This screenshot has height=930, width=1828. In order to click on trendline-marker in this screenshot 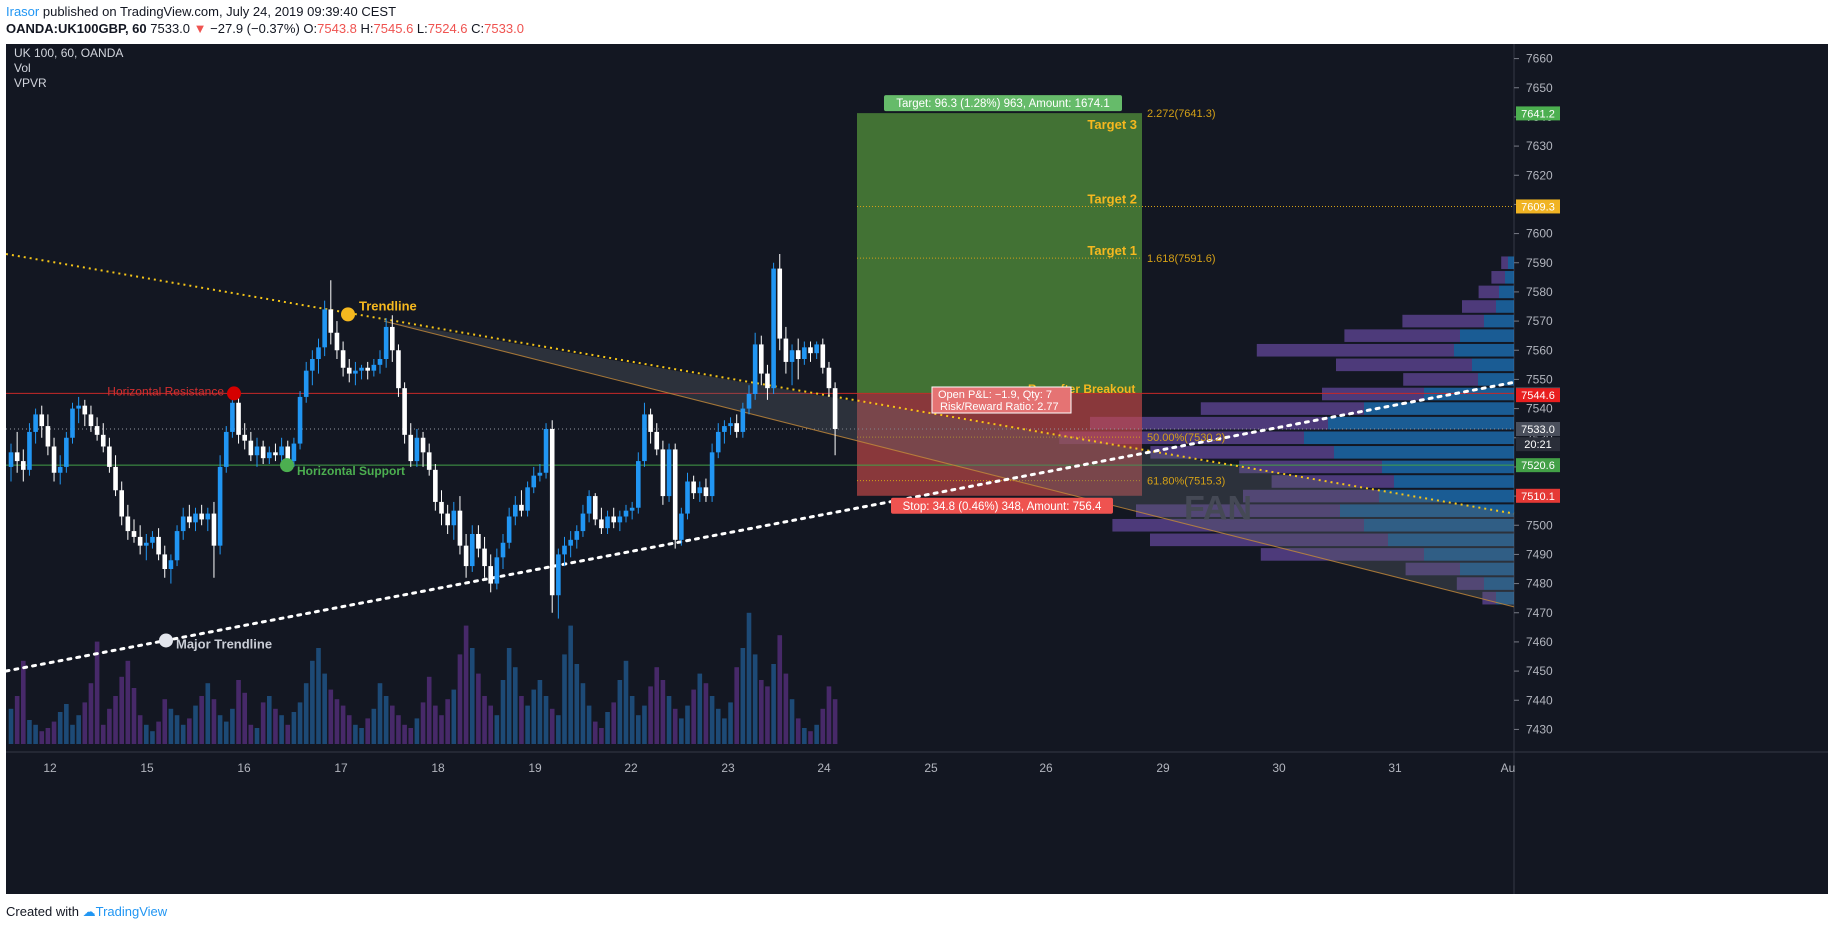, I will do `click(348, 314)`.